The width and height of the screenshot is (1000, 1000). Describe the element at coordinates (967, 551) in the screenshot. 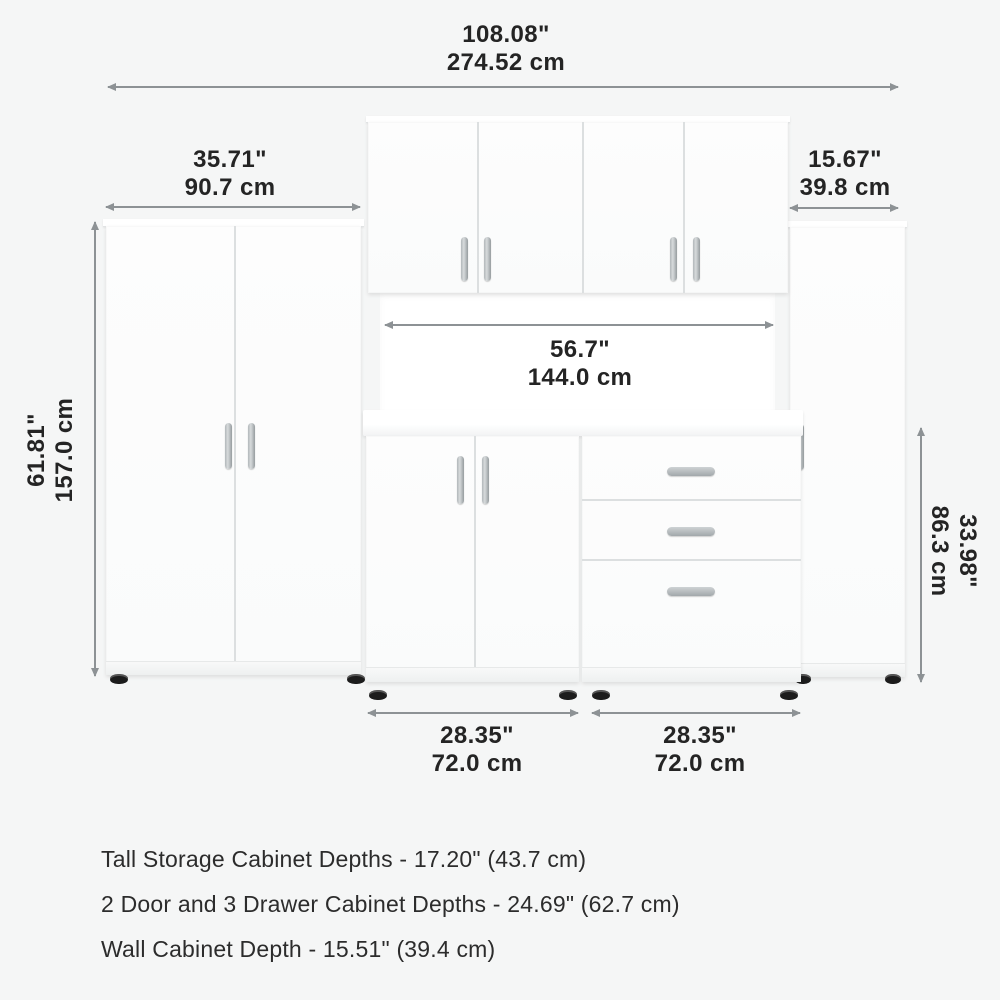

I see `dimension-inches: 33.98"` at that location.